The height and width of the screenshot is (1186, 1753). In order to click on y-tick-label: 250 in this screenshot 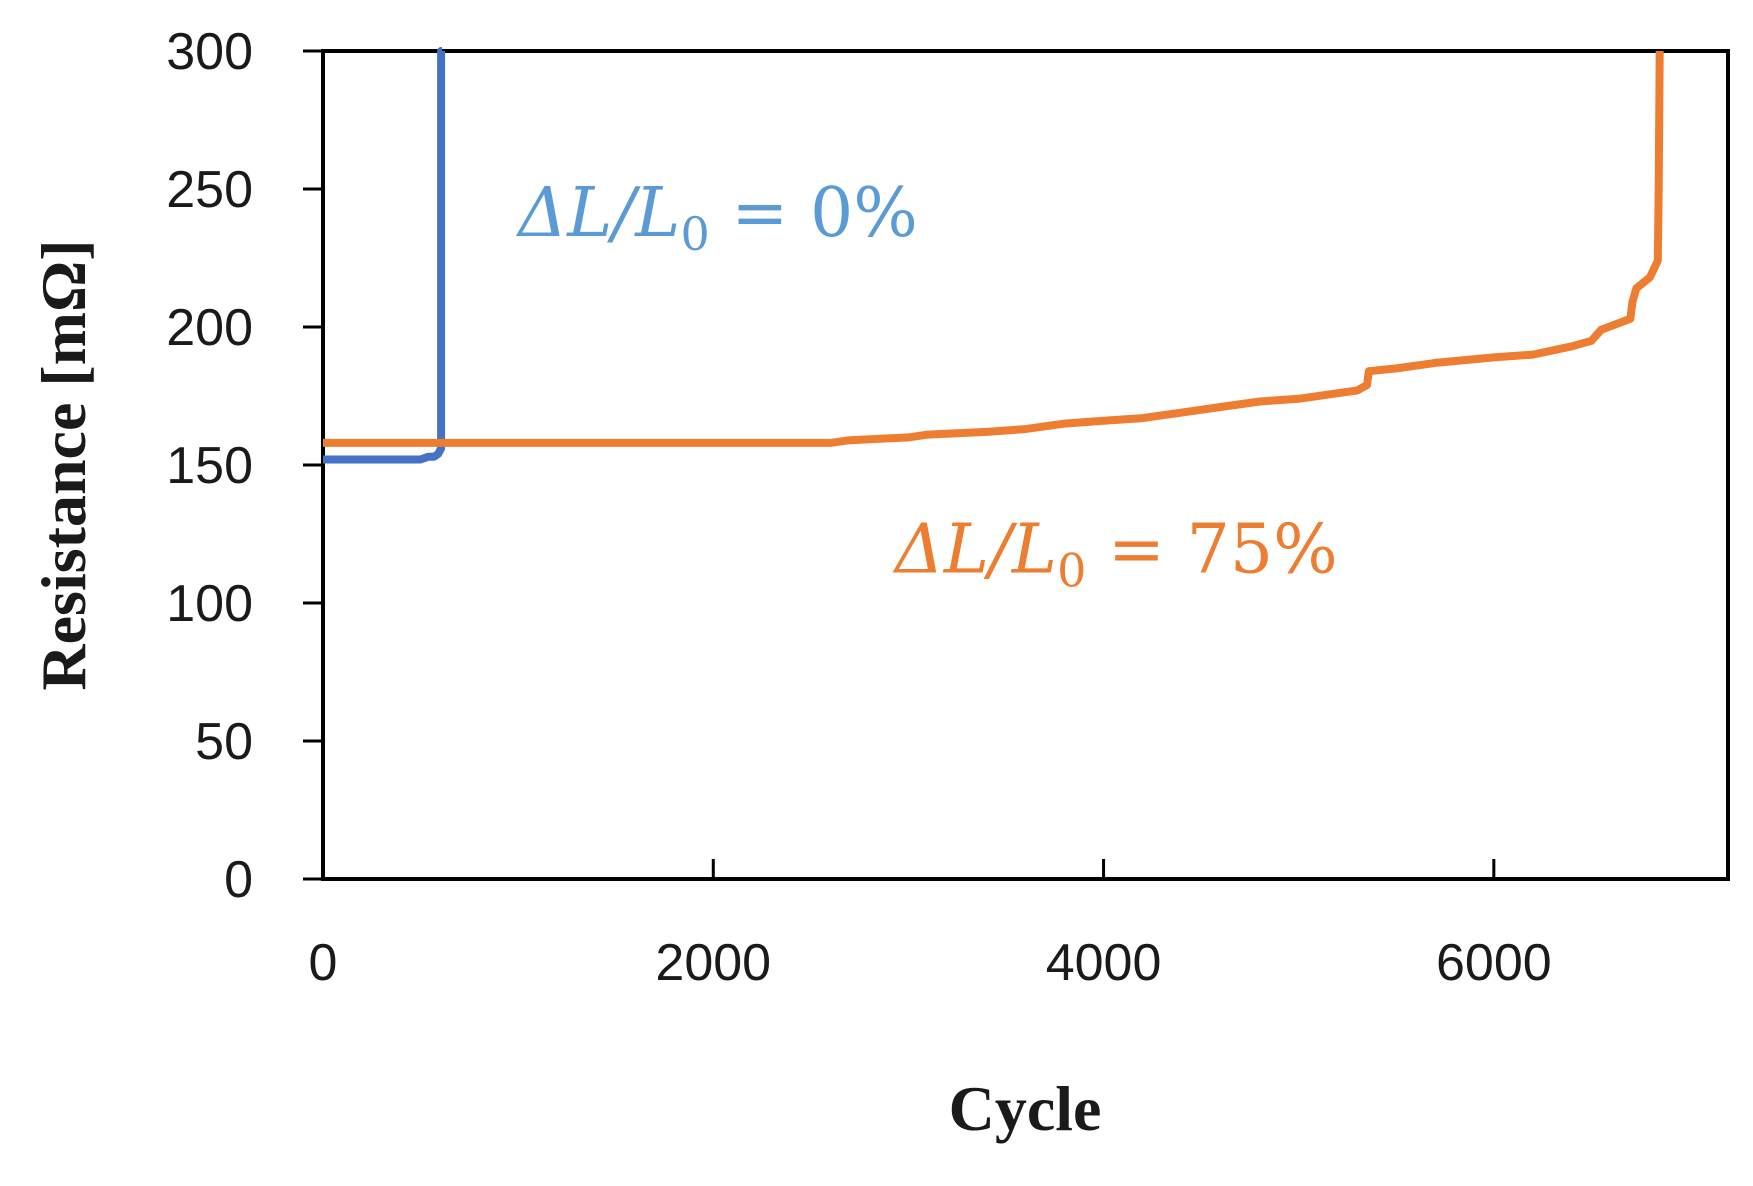, I will do `click(209, 190)`.